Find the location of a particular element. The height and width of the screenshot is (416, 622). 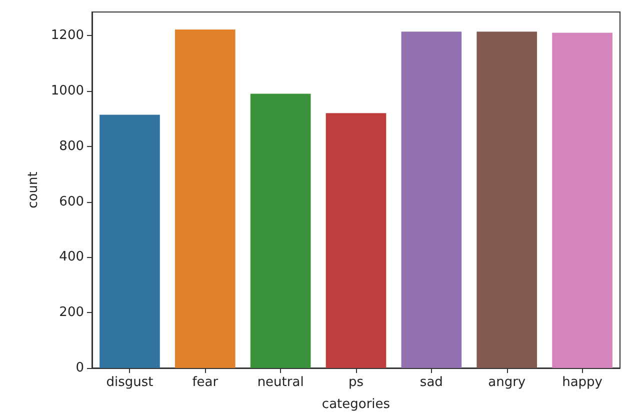

y-tick-label: 200 is located at coordinates (71, 312).